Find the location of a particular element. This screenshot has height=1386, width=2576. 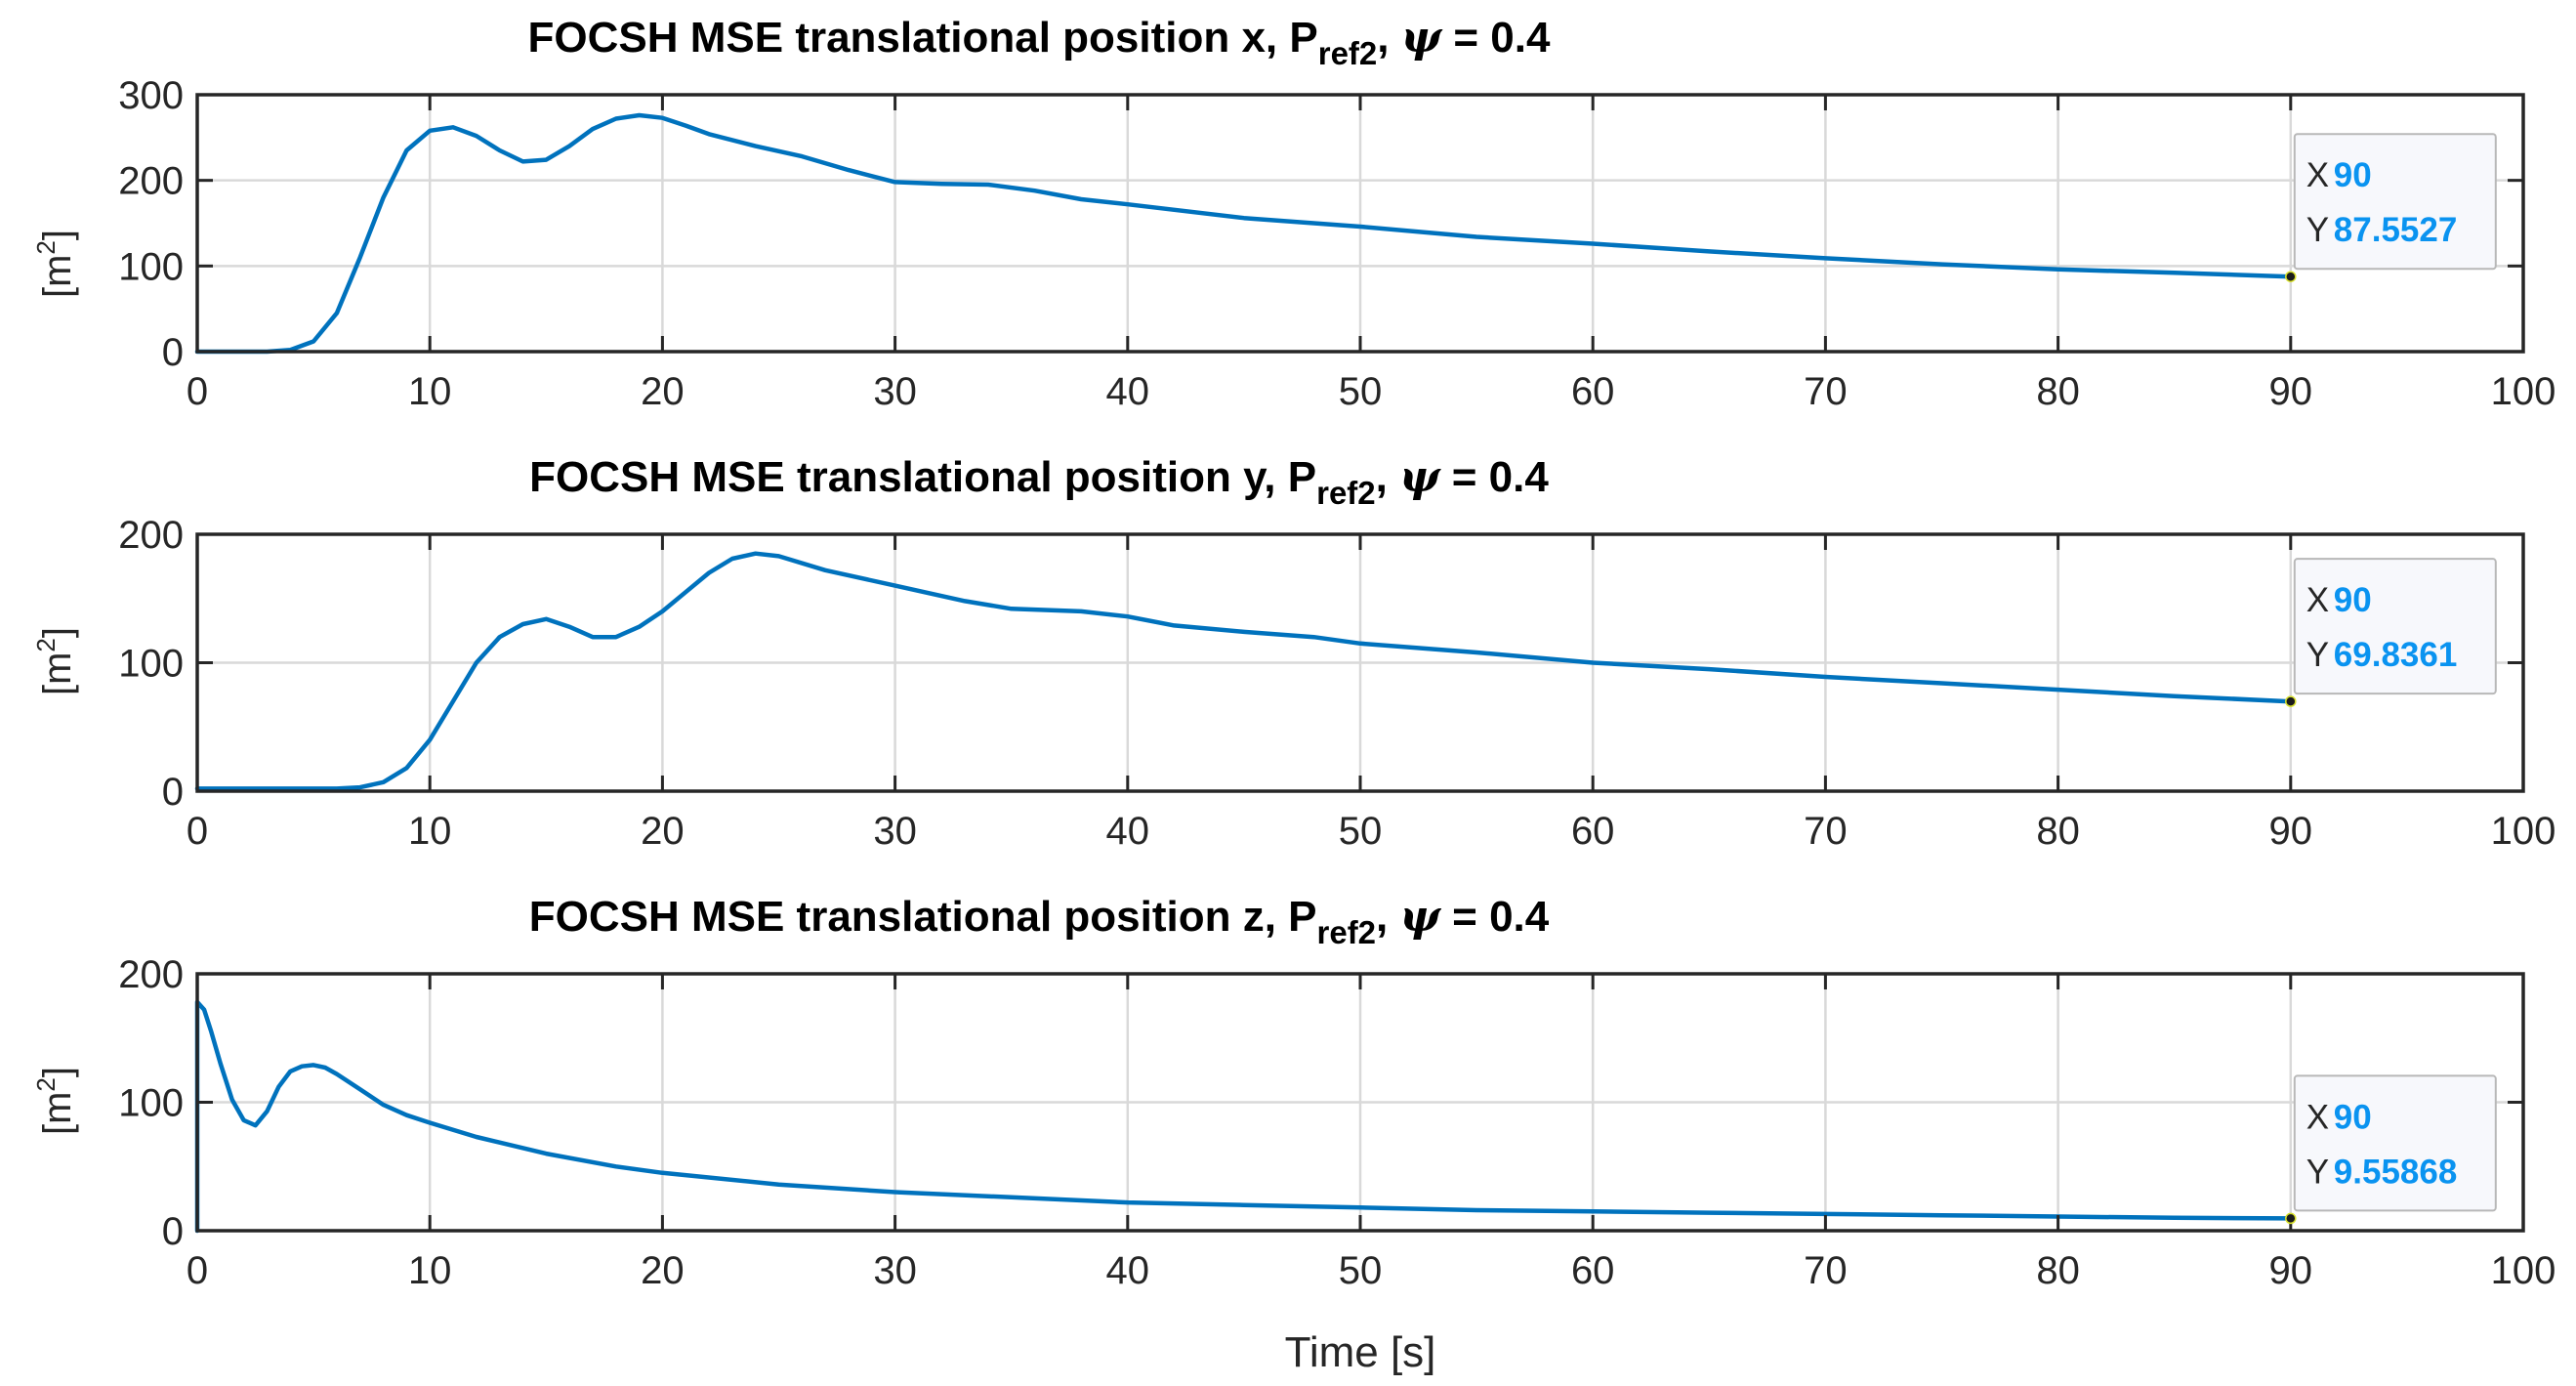

subplot-y-ylabel-base: [m is located at coordinates (58, 673).